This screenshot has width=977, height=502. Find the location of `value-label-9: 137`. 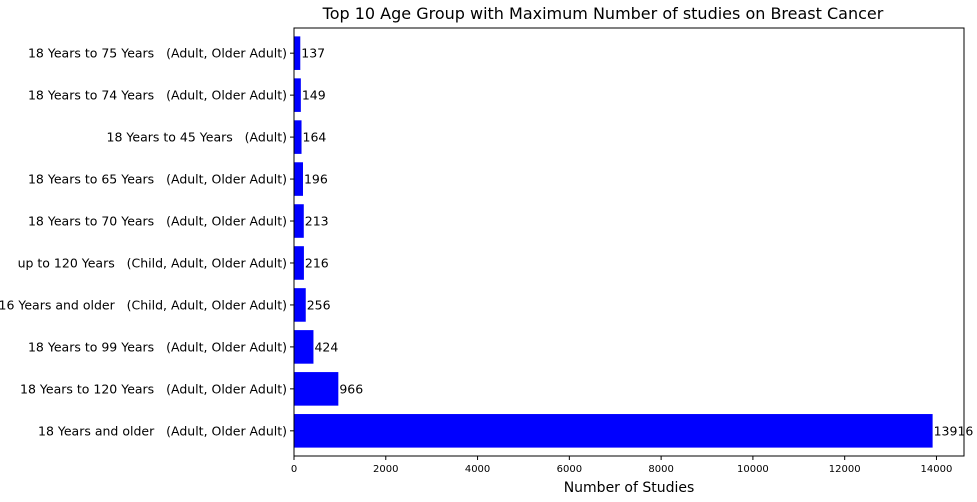

value-label-9: 137 is located at coordinates (313, 53).